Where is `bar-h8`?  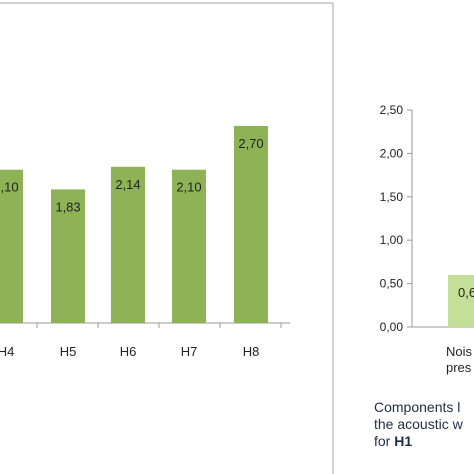 bar-h8 is located at coordinates (251, 224).